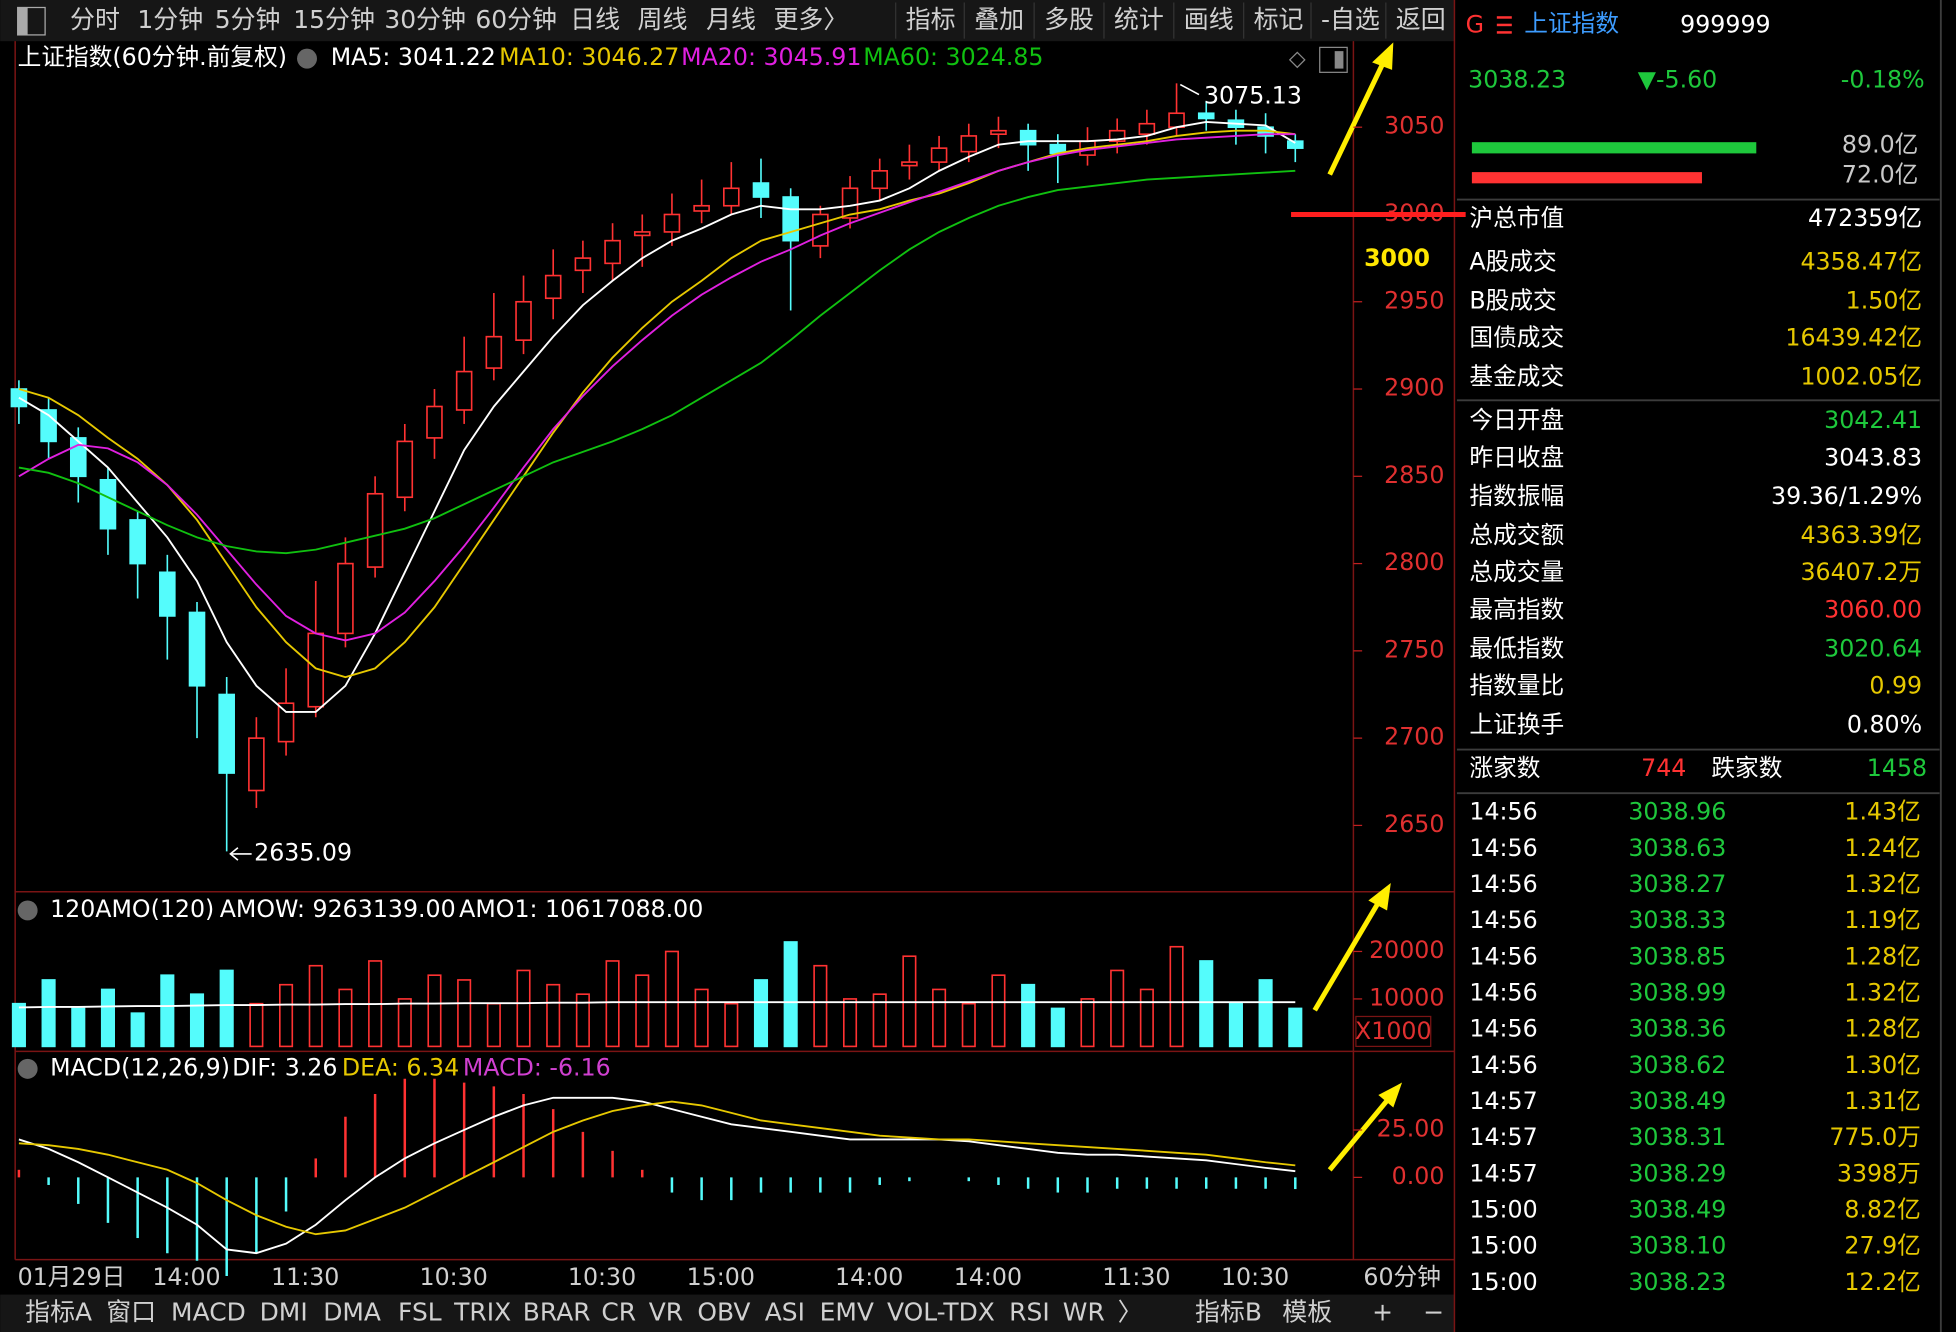 The width and height of the screenshot is (1956, 1332). What do you see at coordinates (595, 19) in the screenshot?
I see `toolbar-tab: 日线` at bounding box center [595, 19].